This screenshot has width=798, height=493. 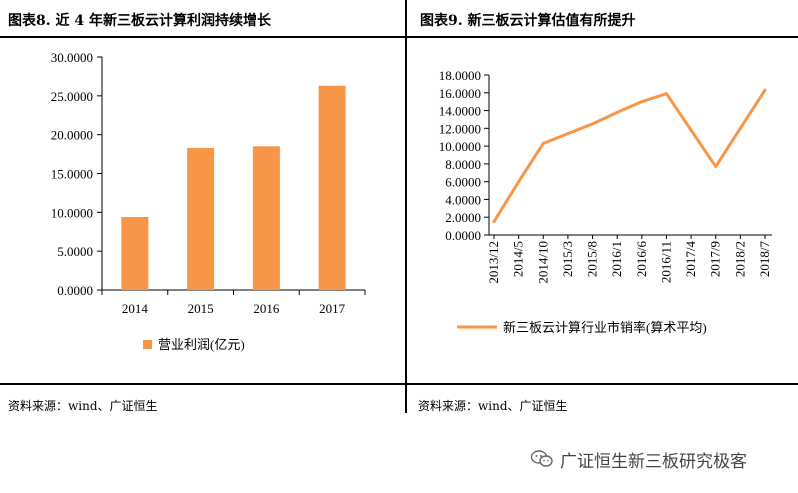 I want to click on x-tick-label: 2015, so click(x=201, y=308).